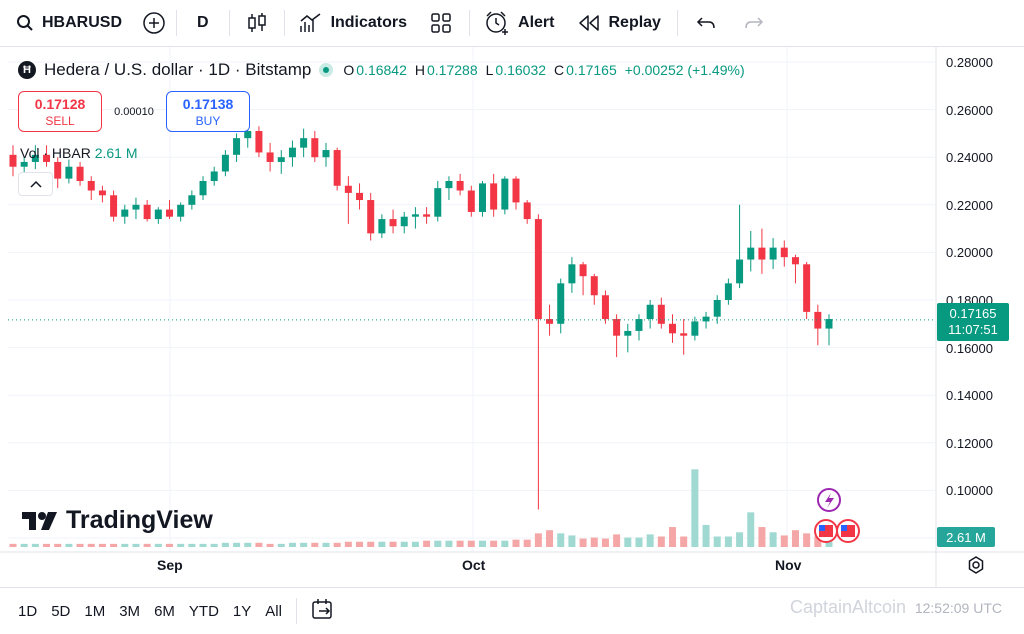 The width and height of the screenshot is (1024, 634). I want to click on redo-button, so click(754, 23).